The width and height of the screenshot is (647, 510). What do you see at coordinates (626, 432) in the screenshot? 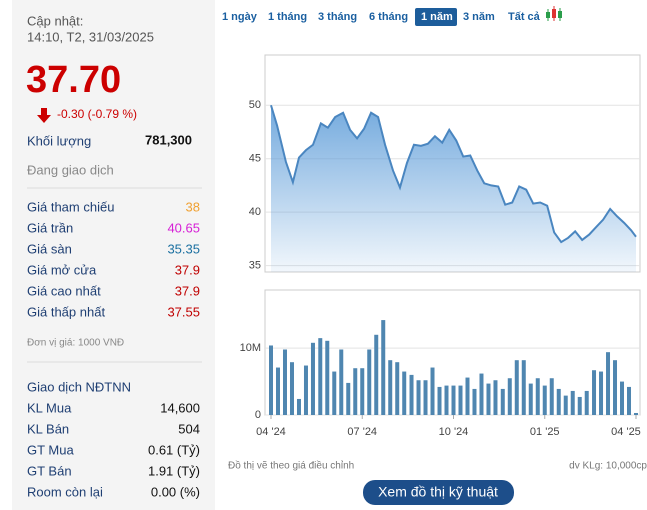
I see `x-tick-label: 04 '25` at bounding box center [626, 432].